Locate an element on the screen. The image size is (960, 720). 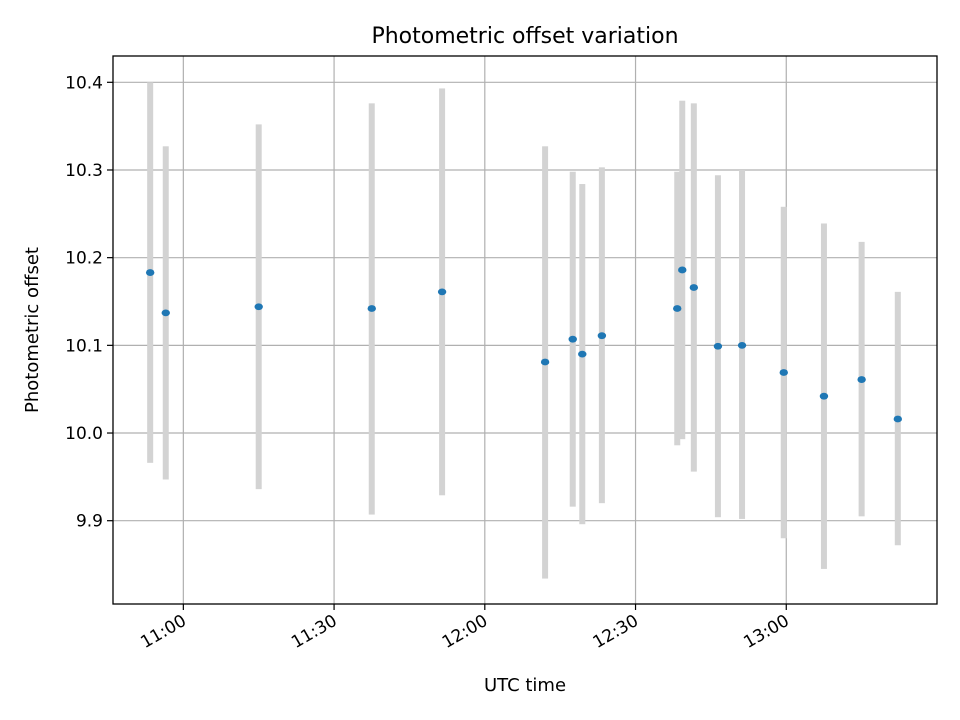
x-tick-label: 11:00 is located at coordinates (163, 632).